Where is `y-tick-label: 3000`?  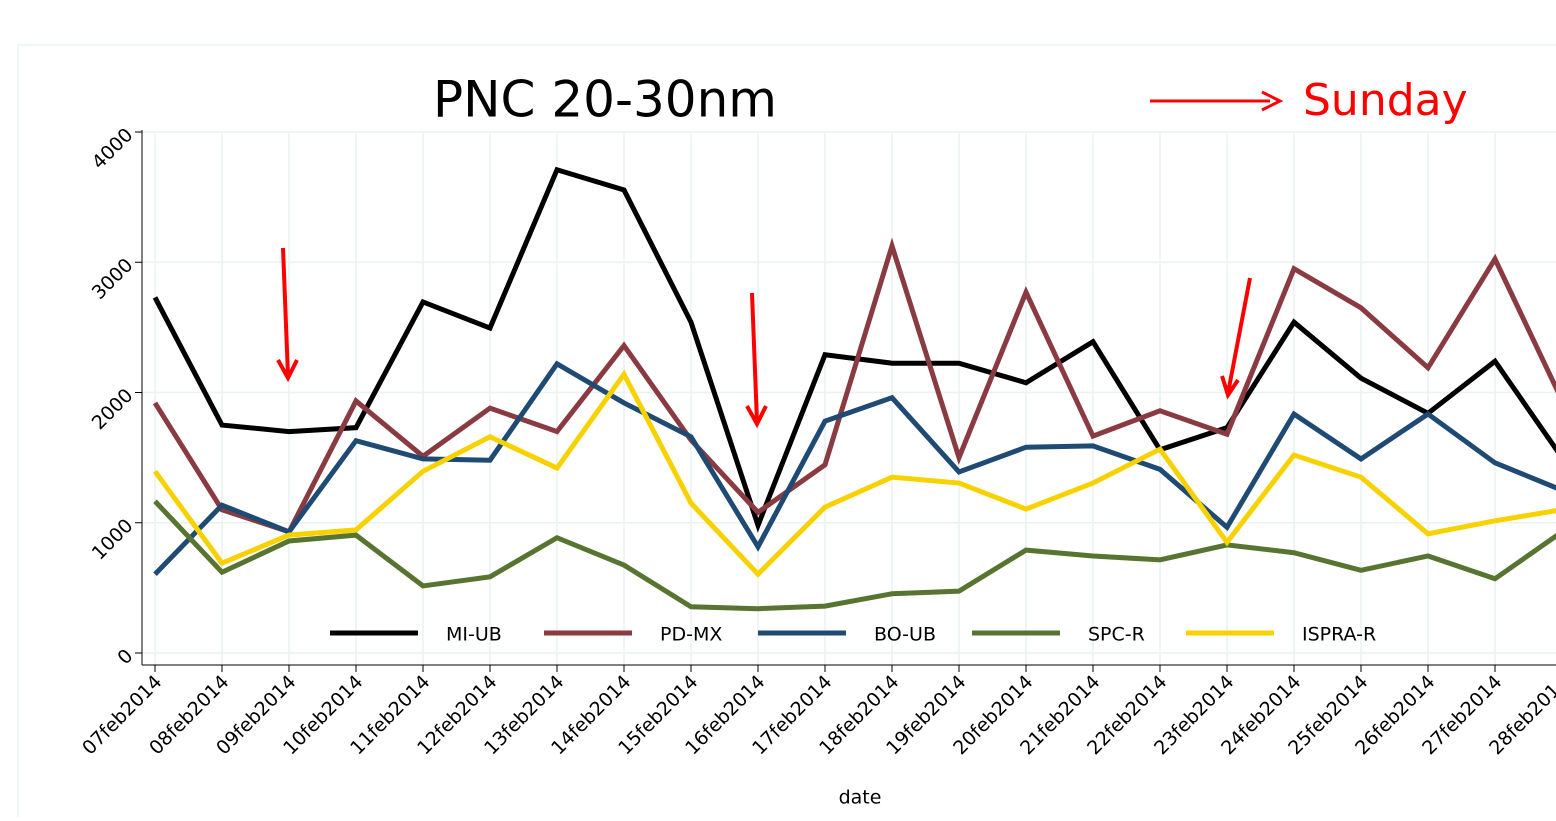 y-tick-label: 3000 is located at coordinates (113, 279).